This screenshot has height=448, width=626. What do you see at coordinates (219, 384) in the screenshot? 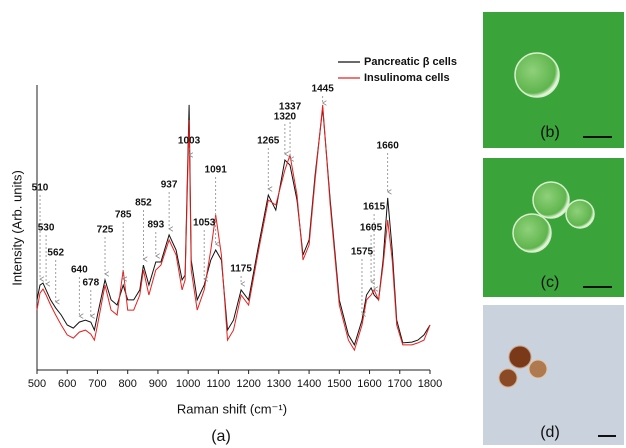
I see `x-tick-label: 1100` at bounding box center [219, 384].